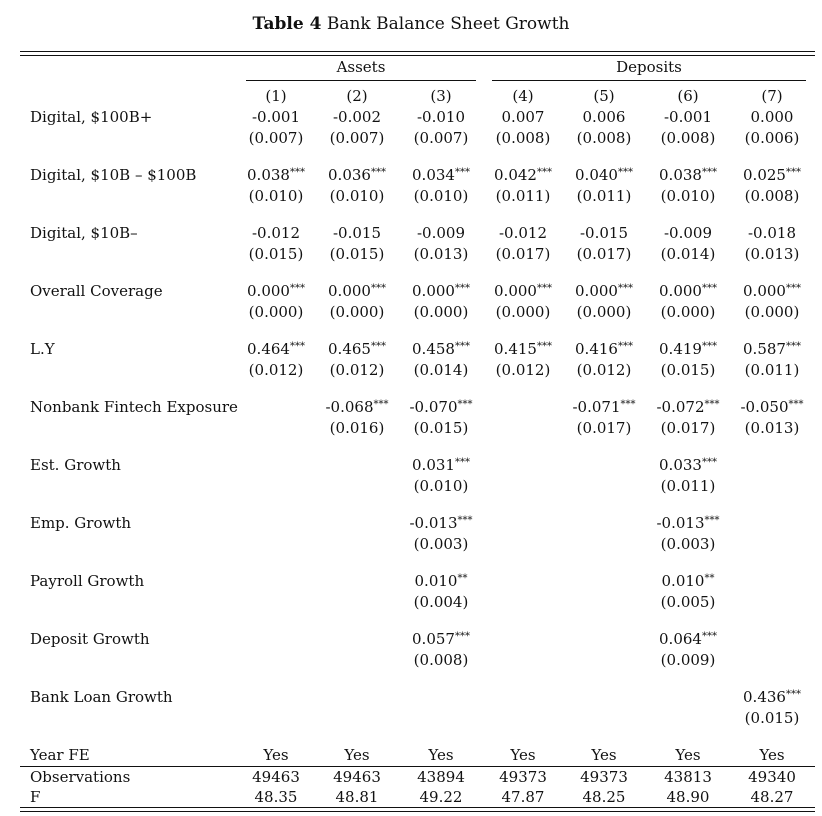 The image size is (822, 816). I want to click on std-error-cell: (0.004), so click(441, 602).